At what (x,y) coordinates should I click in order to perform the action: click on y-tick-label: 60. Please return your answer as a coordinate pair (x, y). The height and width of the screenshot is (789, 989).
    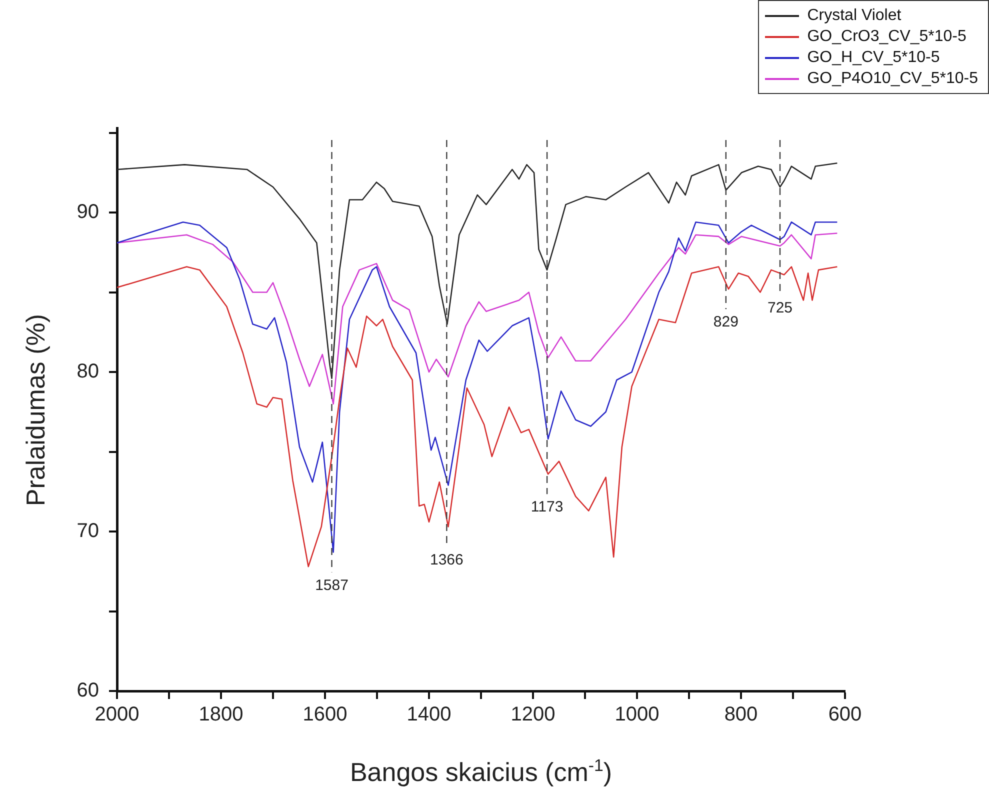
    Looking at the image, I should click on (87, 691).